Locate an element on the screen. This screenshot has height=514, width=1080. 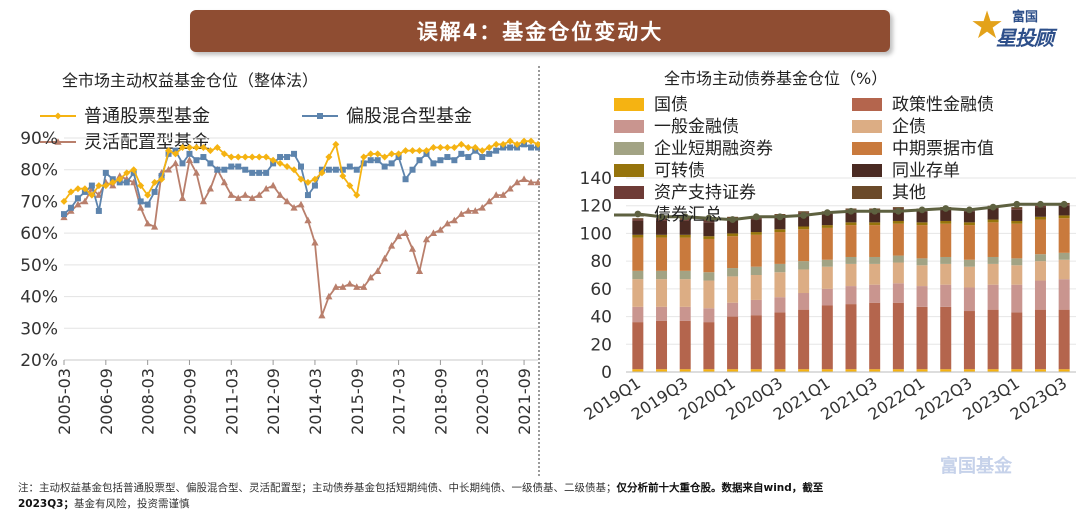
right-y-tick-label: 0 is located at coordinates (606, 373).